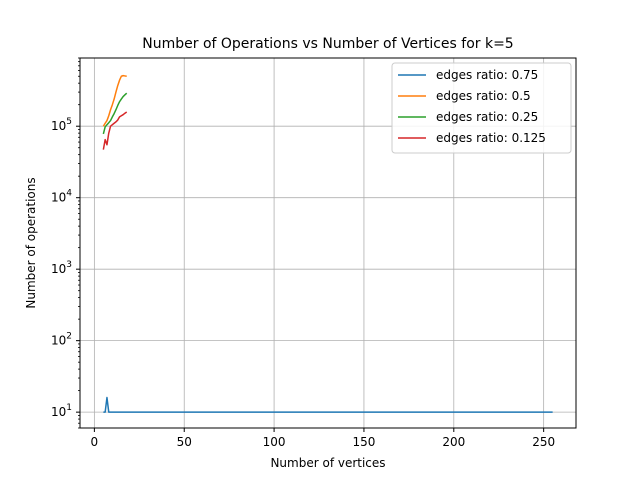 The image size is (640, 480). I want to click on x-tick-label: 0, so click(95, 442).